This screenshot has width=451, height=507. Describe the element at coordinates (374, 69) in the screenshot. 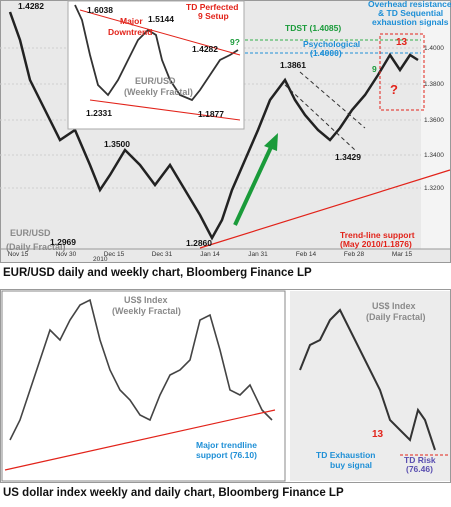

I see `annotation: 9` at that location.